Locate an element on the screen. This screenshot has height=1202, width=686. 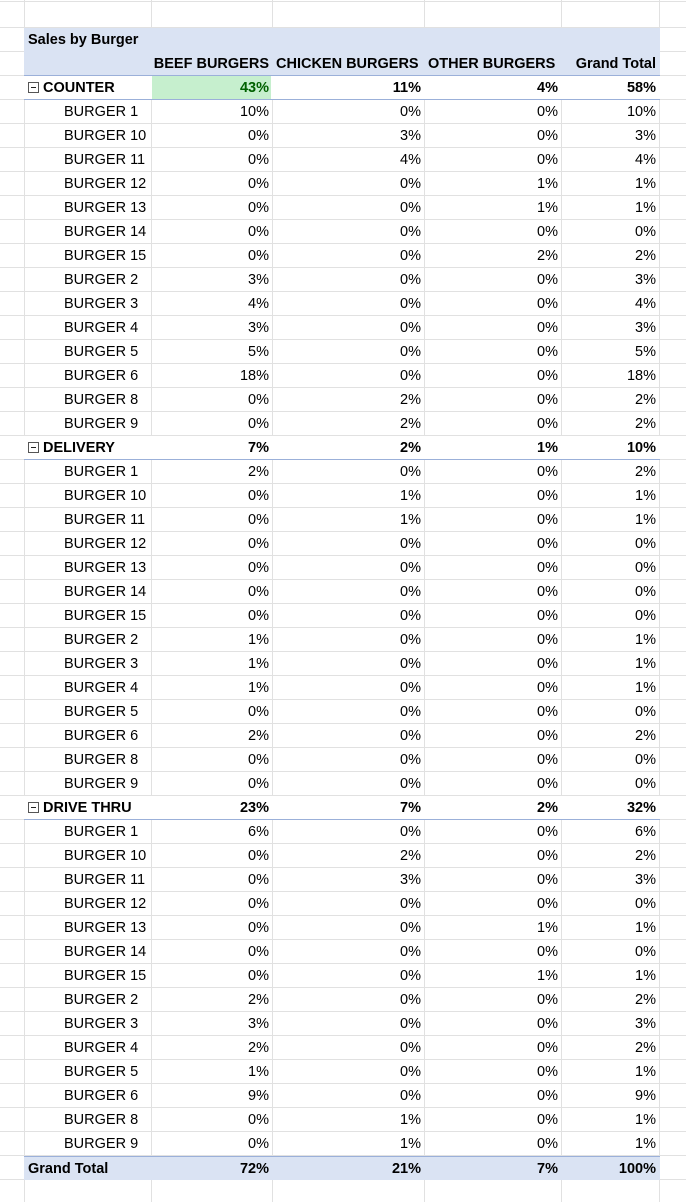
item-label: BURGER 13 is located at coordinates (105, 568).